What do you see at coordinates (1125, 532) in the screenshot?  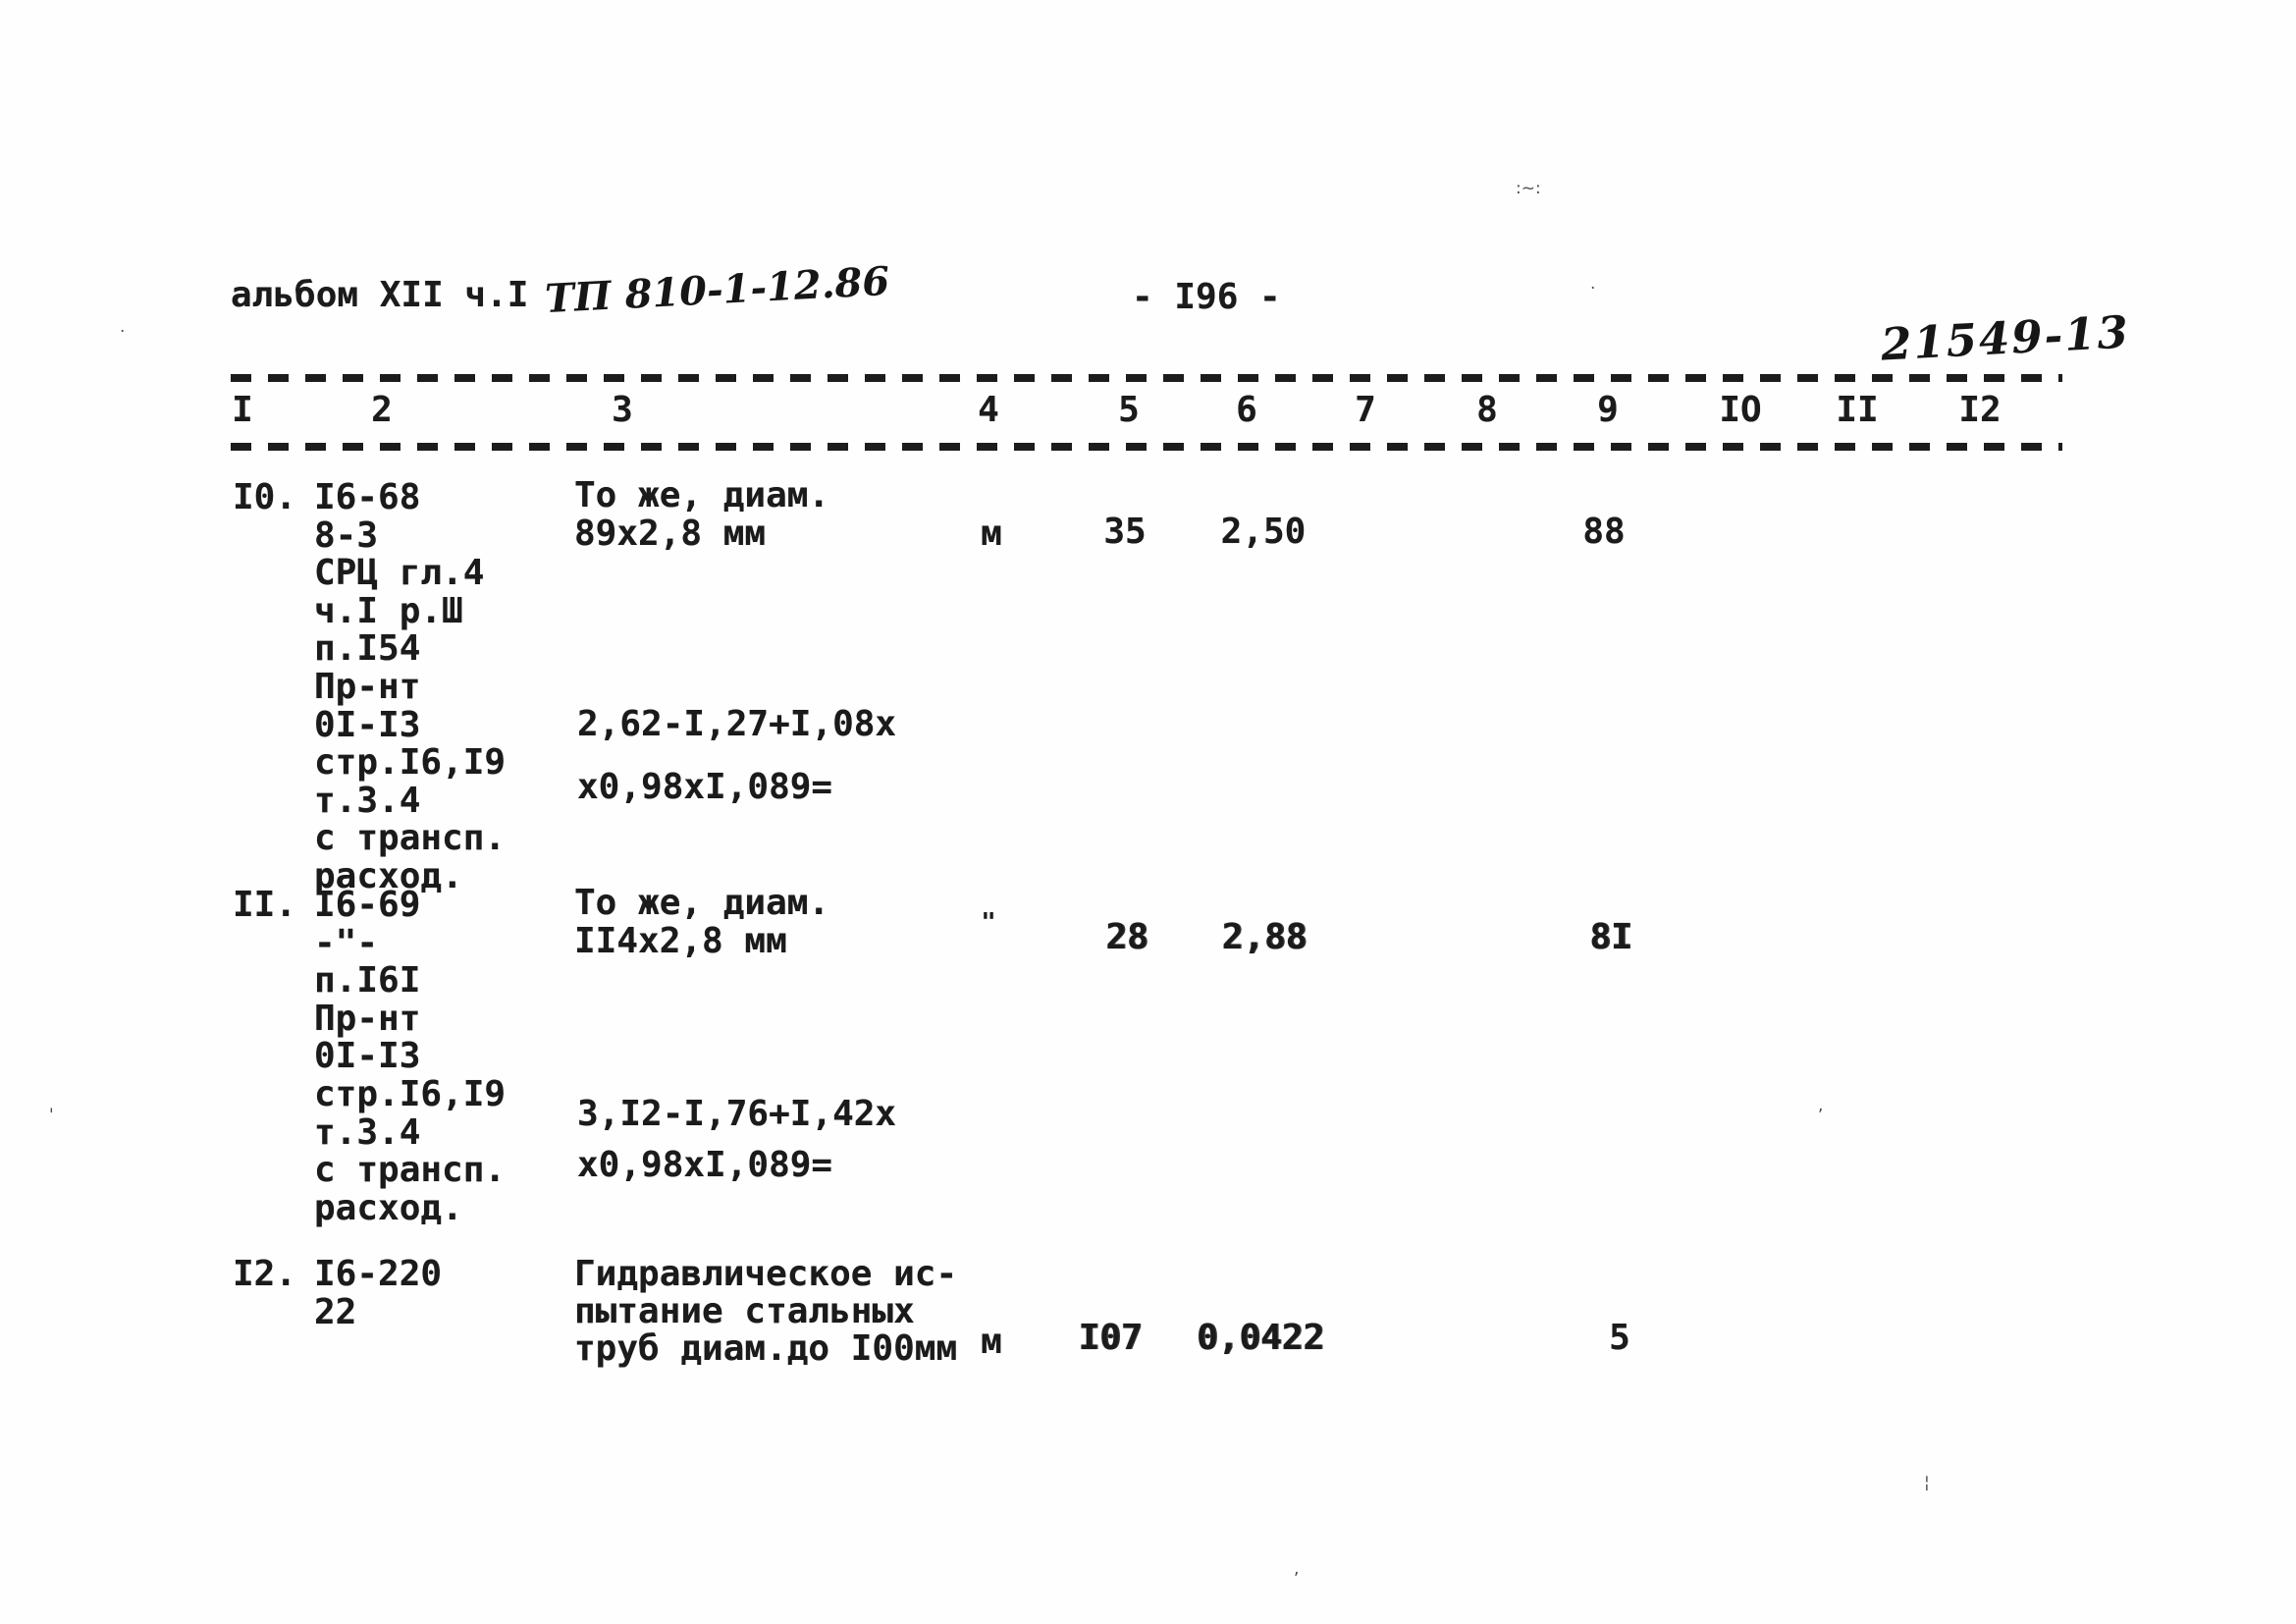 I see `row-quantity-cell: 35` at bounding box center [1125, 532].